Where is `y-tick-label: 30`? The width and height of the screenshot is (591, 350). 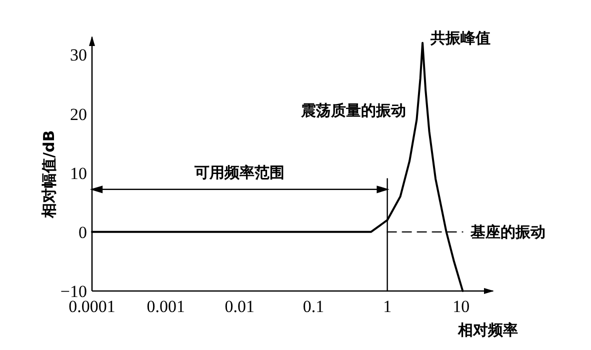
y-tick-label: 30 is located at coordinates (78, 55).